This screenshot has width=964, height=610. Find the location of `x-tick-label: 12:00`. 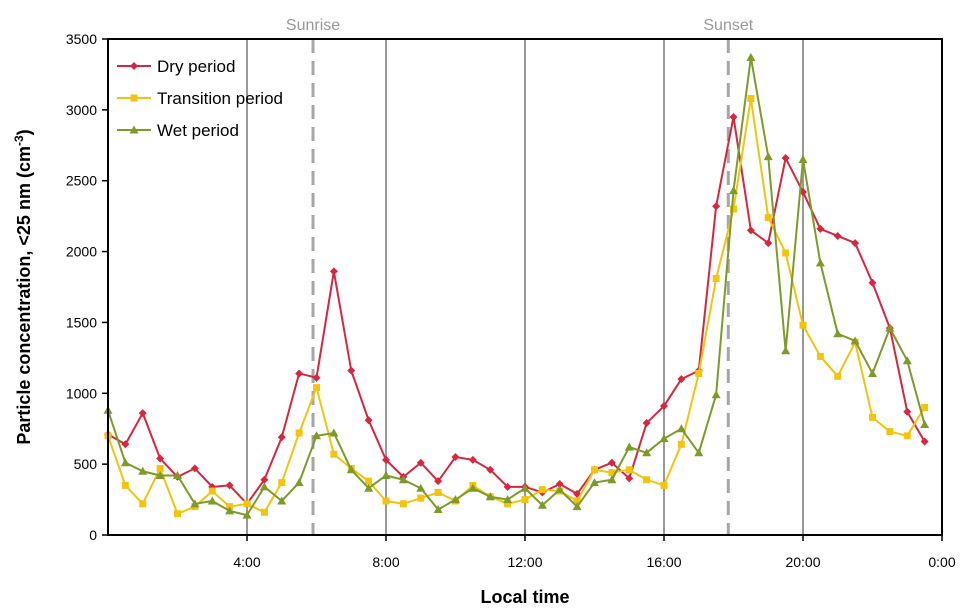

x-tick-label: 12:00 is located at coordinates (524, 562).